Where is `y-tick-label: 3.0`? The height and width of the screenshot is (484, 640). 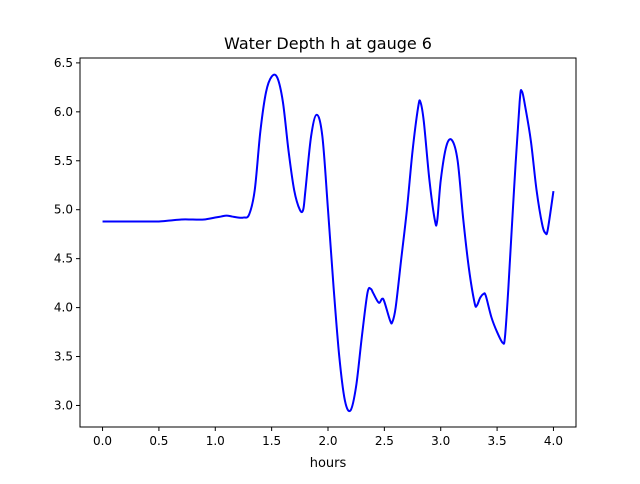 y-tick-label: 3.0 is located at coordinates (63, 405).